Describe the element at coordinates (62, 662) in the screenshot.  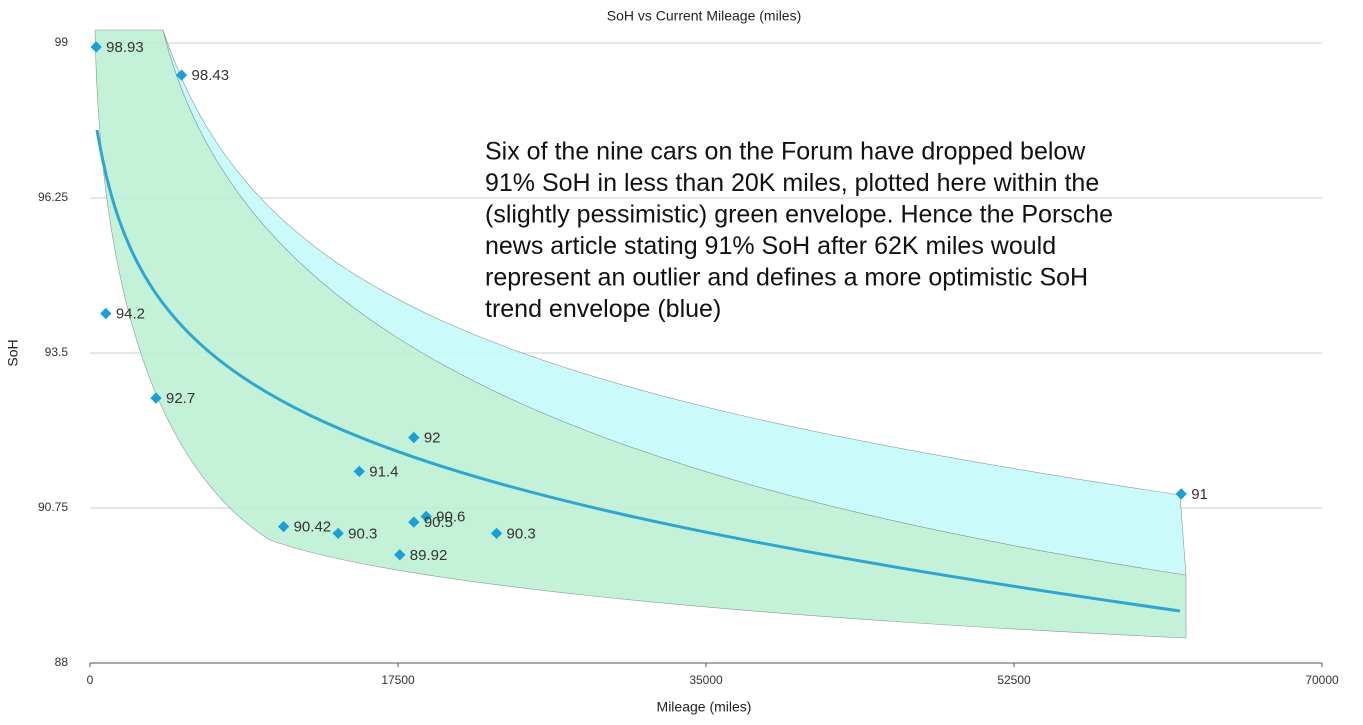
I see `y-tick-label: 88` at that location.